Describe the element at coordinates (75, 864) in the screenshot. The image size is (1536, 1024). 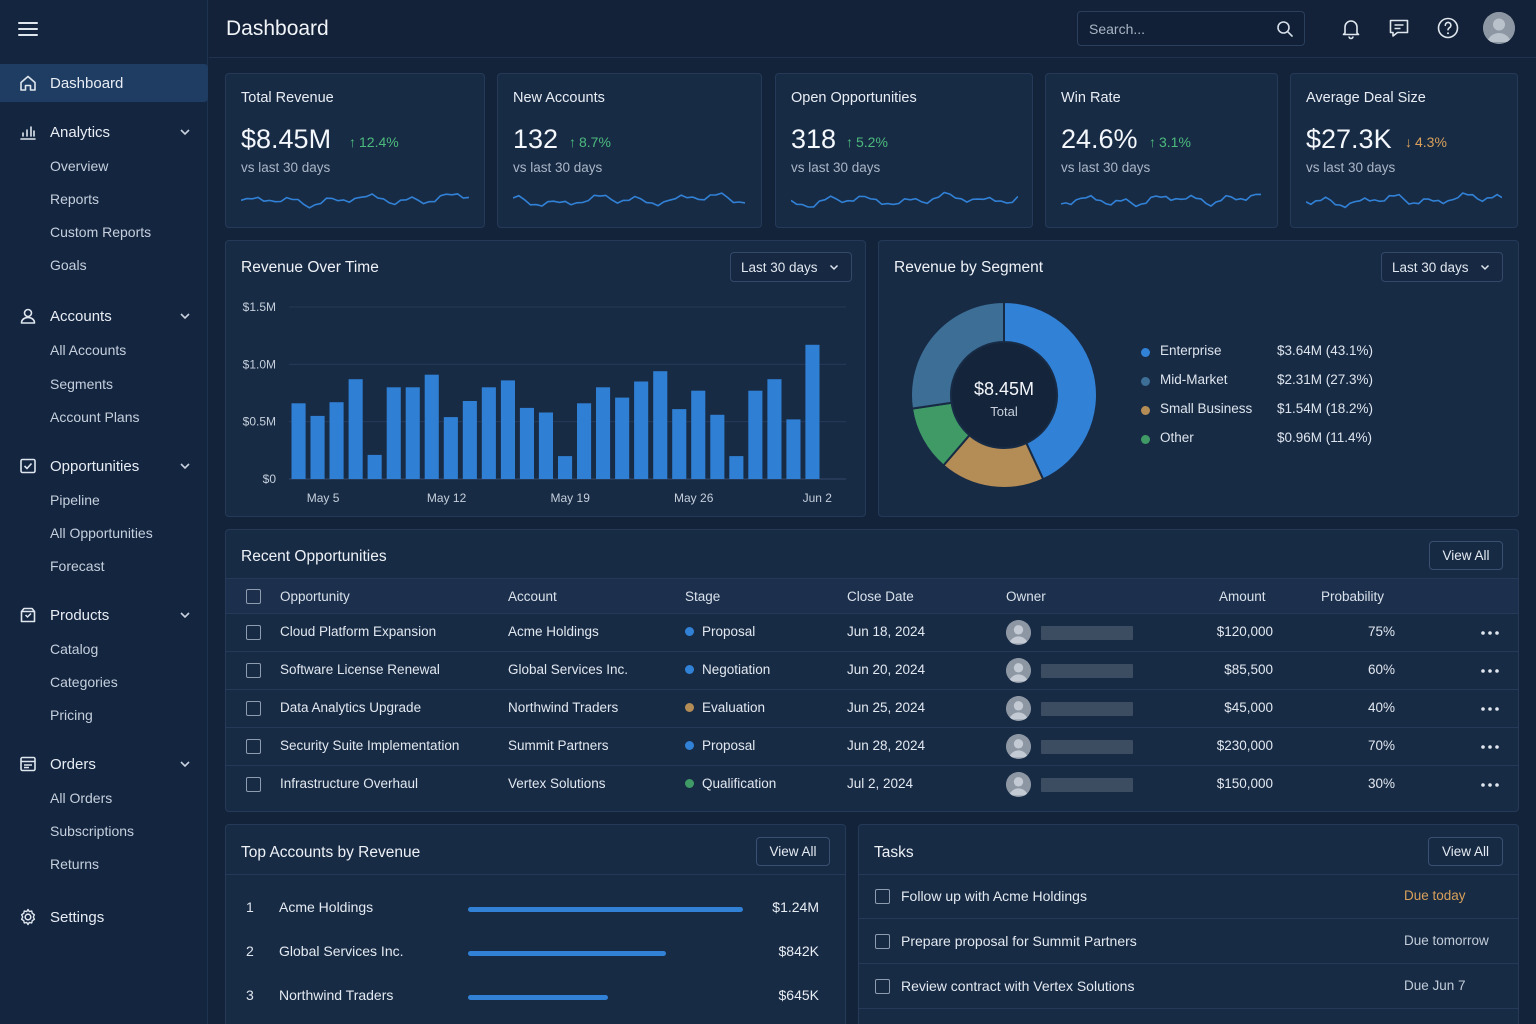
I see `sidebar-item-returns: Returns` at that location.